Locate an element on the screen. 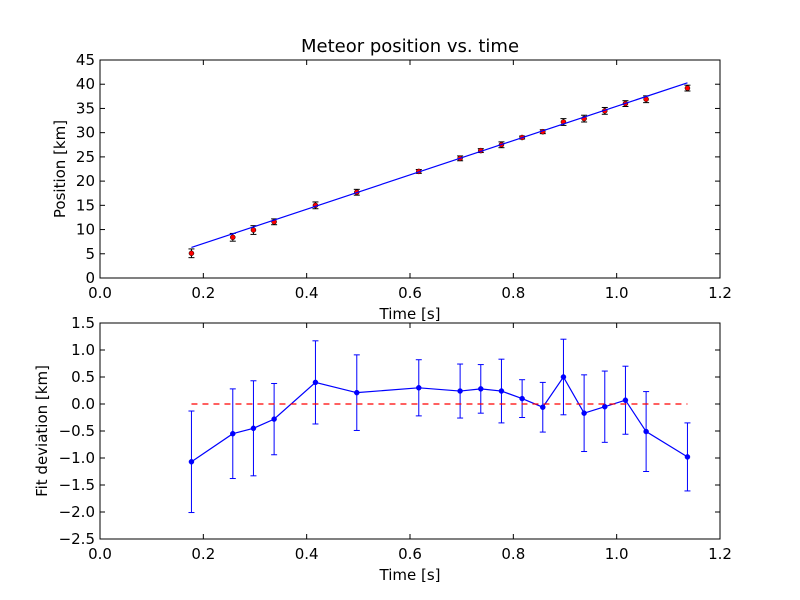 Image resolution: width=800 pixels, height=600 pixels. deviation-y-tick-label: 1.5 is located at coordinates (83, 323).